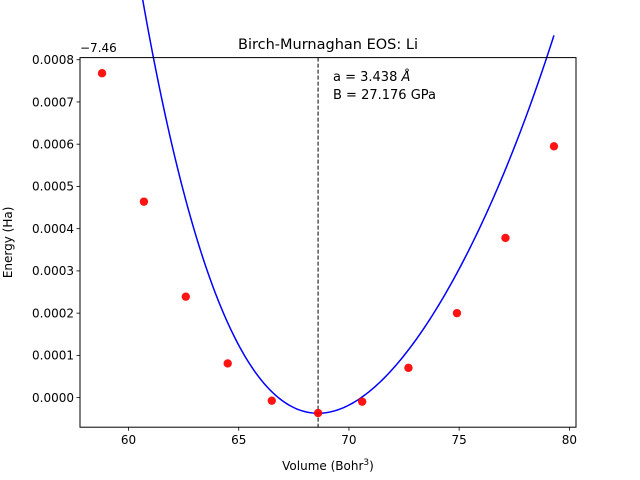  What do you see at coordinates (53, 144) in the screenshot?
I see `y-tick-label: 0.0006` at bounding box center [53, 144].